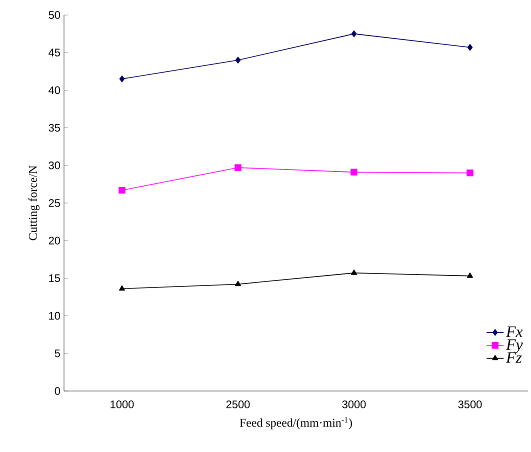  I want to click on y-tick-label: 30, so click(54, 166).